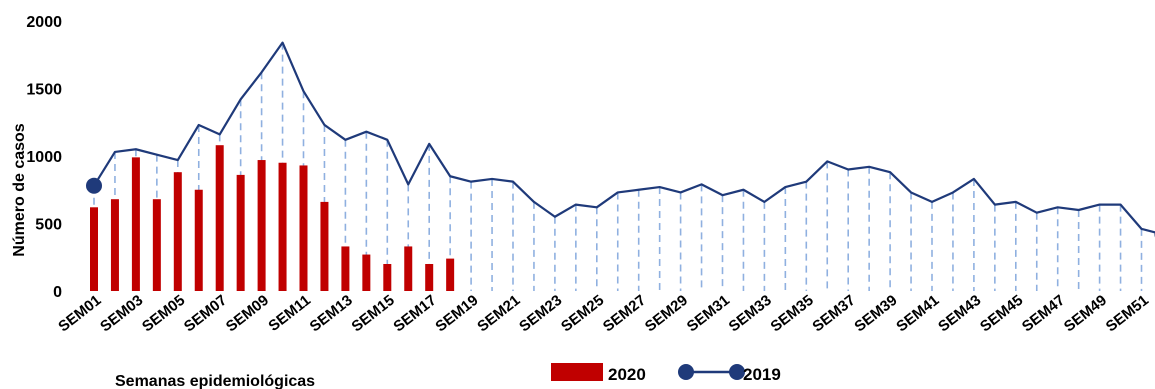 This screenshot has width=1155, height=389. What do you see at coordinates (498, 314) in the screenshot?
I see `x-tick-label: SEM21` at bounding box center [498, 314].